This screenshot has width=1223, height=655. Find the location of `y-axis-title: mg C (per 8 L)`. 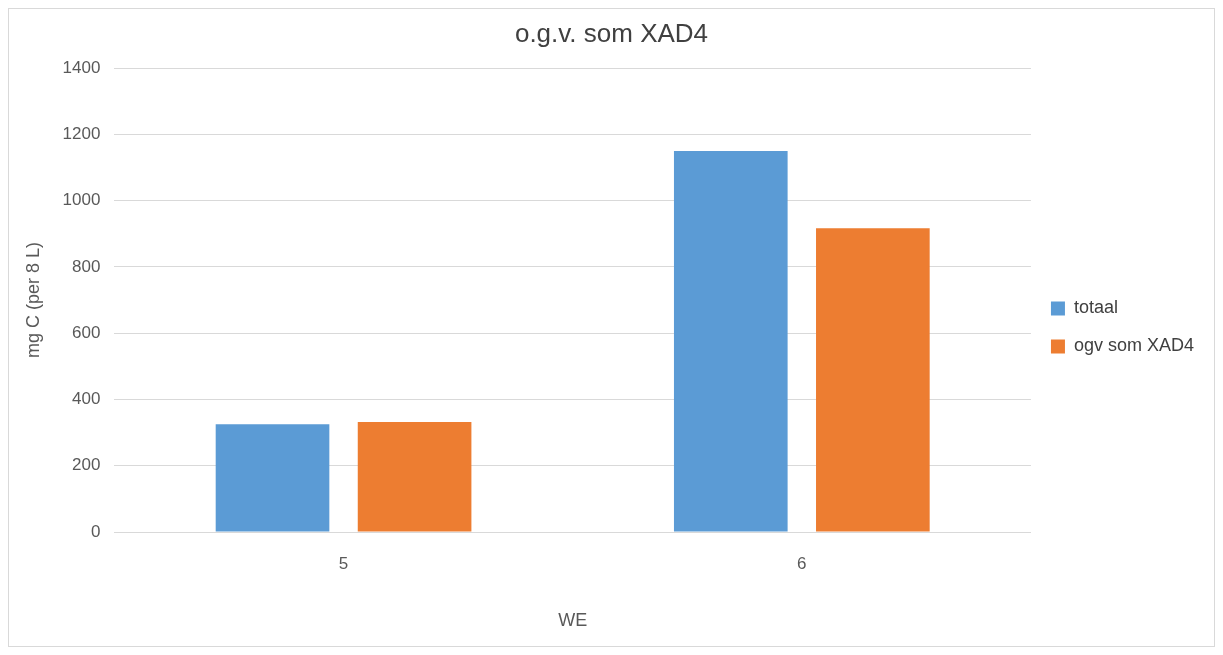

y-axis-title: mg C (per 8 L) is located at coordinates (32, 300).